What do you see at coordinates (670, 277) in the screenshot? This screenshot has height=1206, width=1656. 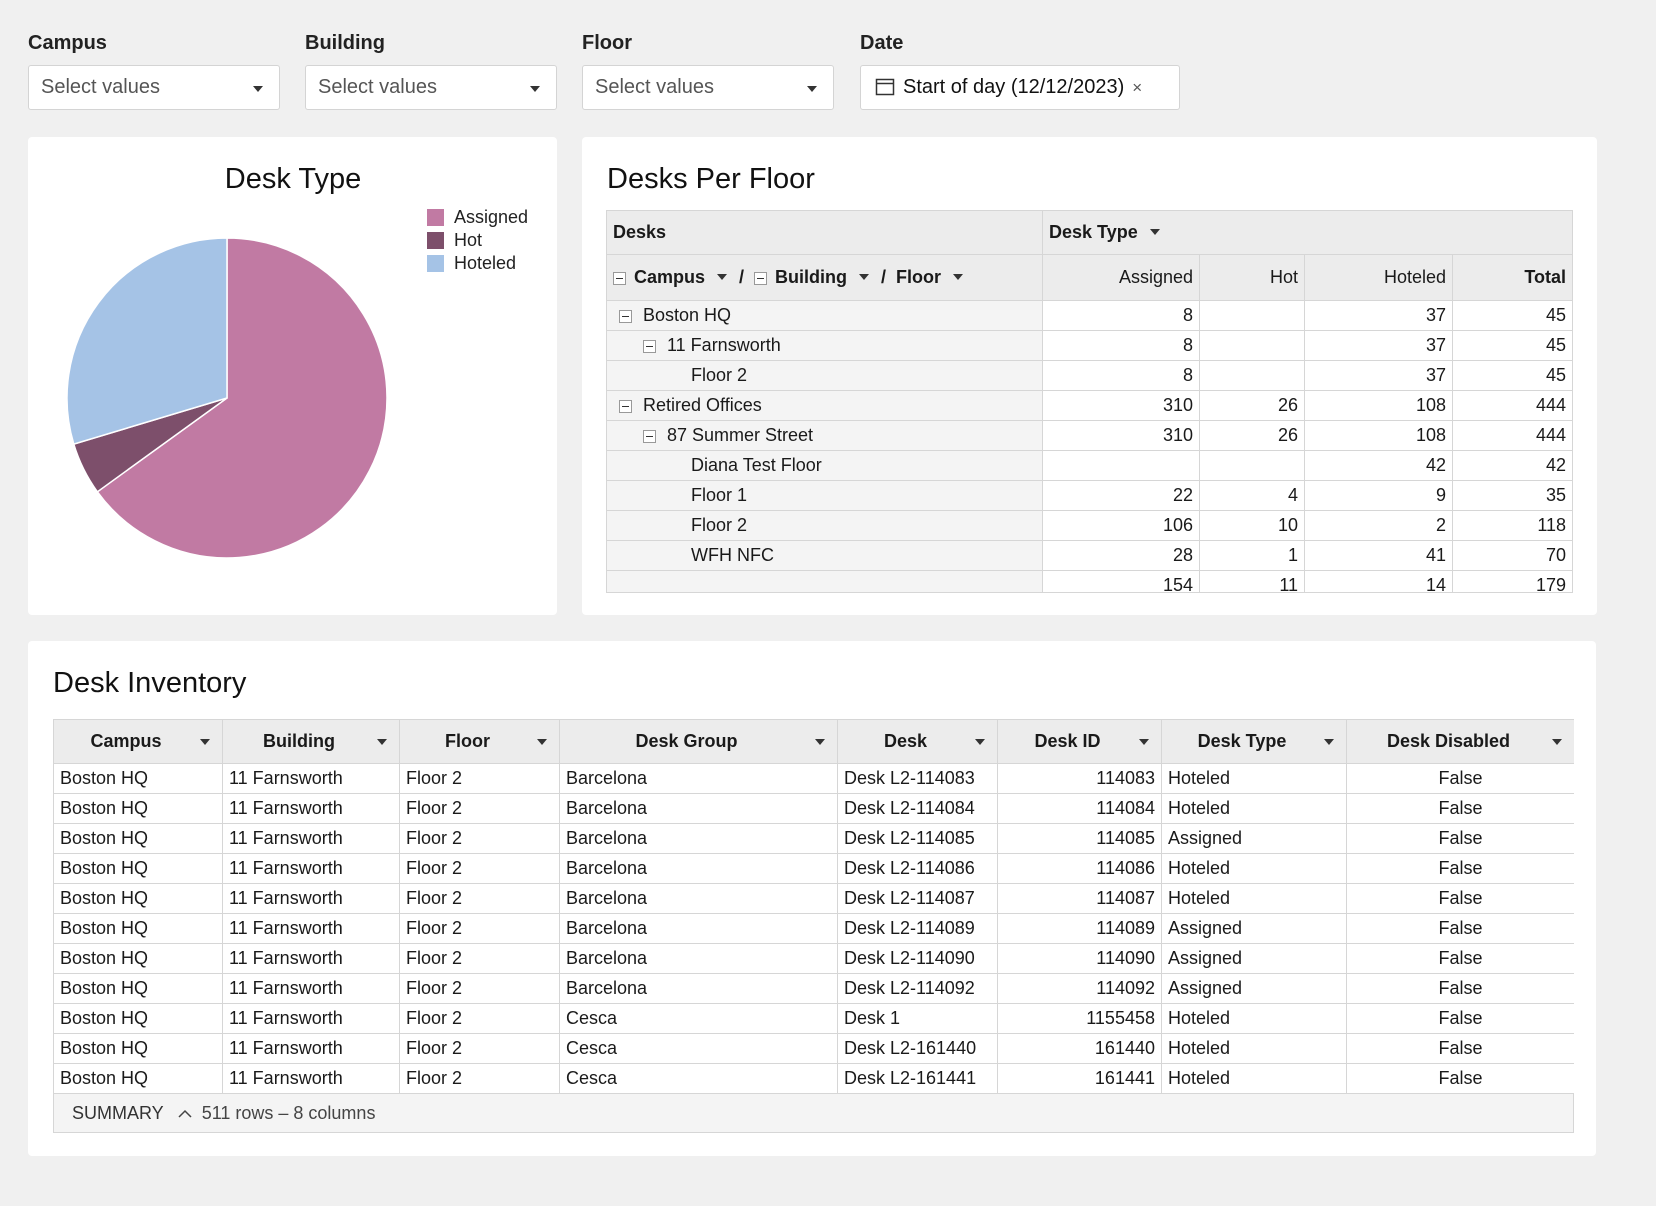 I see `row-field-name: Campus` at bounding box center [670, 277].